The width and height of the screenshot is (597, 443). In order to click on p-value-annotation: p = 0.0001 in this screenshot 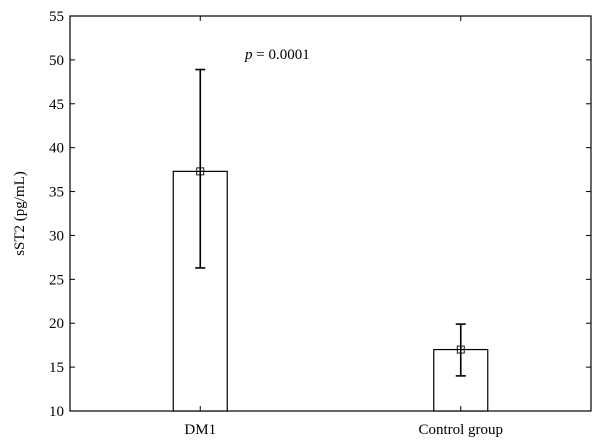, I will do `click(277, 55)`.